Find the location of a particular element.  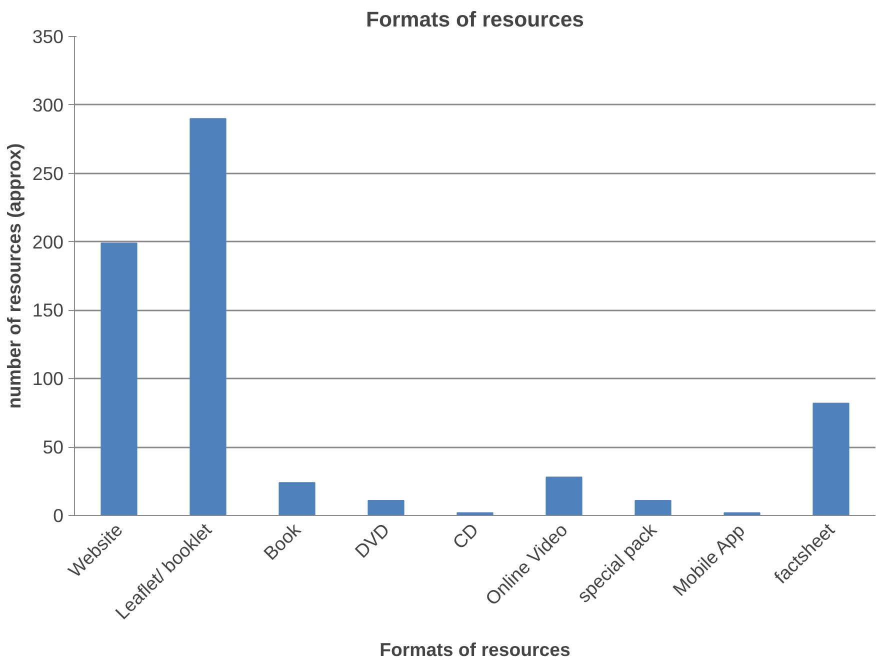

y-tick-label: 300 is located at coordinates (48, 105).